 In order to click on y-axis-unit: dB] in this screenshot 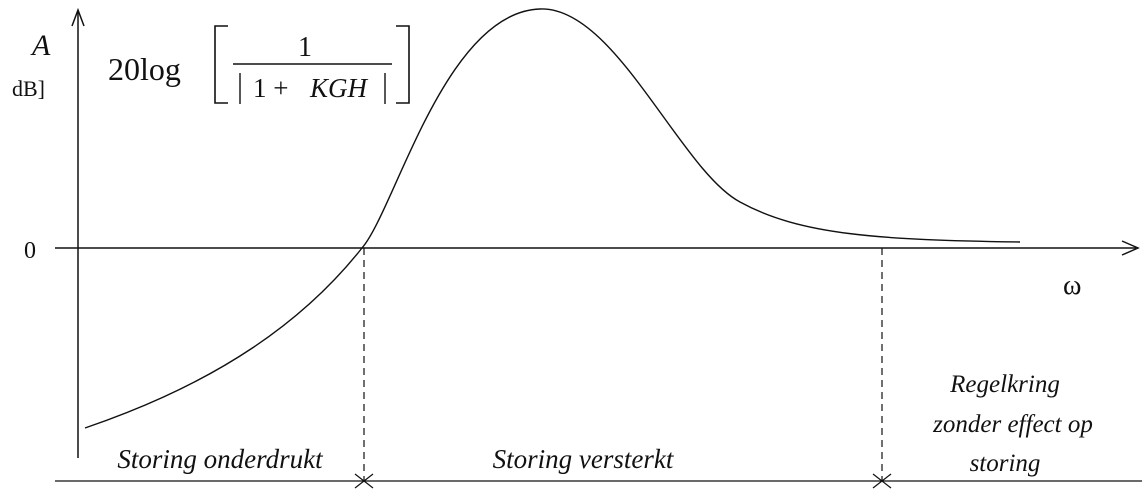, I will do `click(28, 88)`.